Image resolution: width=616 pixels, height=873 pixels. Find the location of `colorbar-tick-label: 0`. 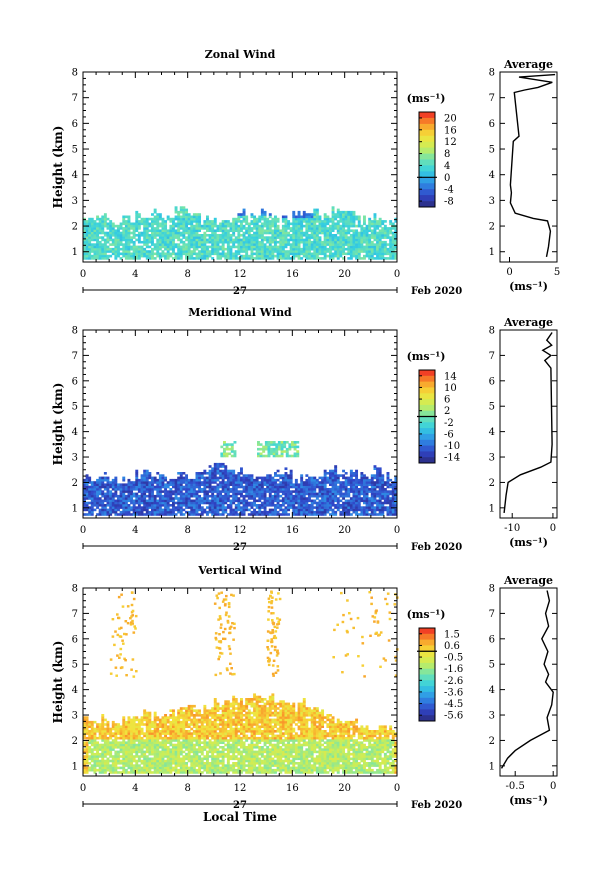

colorbar-tick-label: 0 is located at coordinates (447, 178).